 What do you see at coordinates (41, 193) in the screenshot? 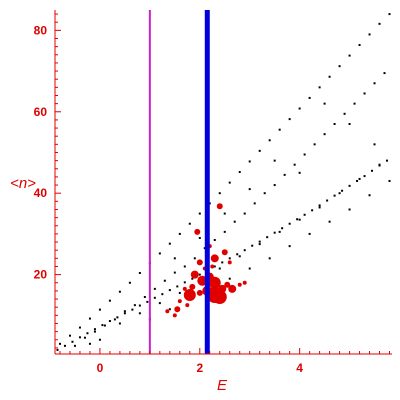
I see `y-tick-label: 40` at bounding box center [41, 193].